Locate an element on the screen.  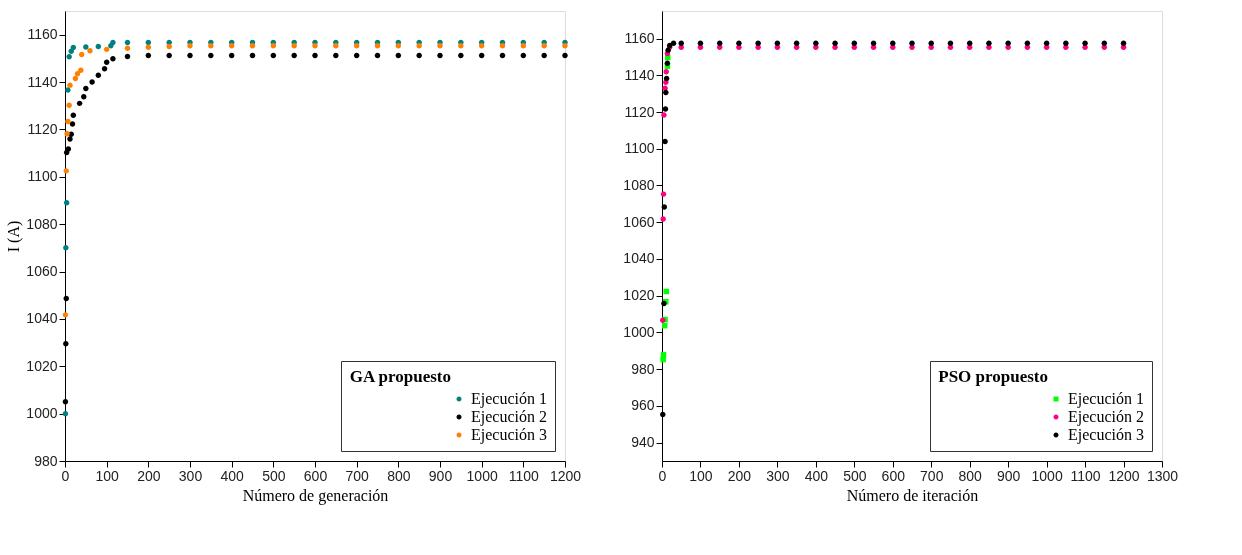
x-tick-label: 1300 is located at coordinates (1162, 475).